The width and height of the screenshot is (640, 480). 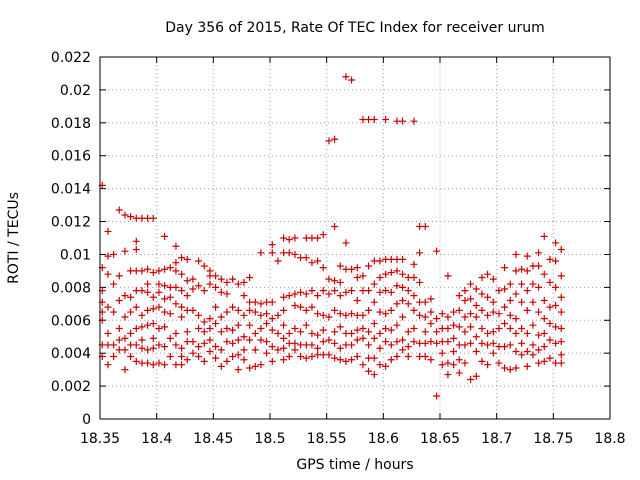 I want to click on y-tick-label: 0.004, so click(x=71, y=354).